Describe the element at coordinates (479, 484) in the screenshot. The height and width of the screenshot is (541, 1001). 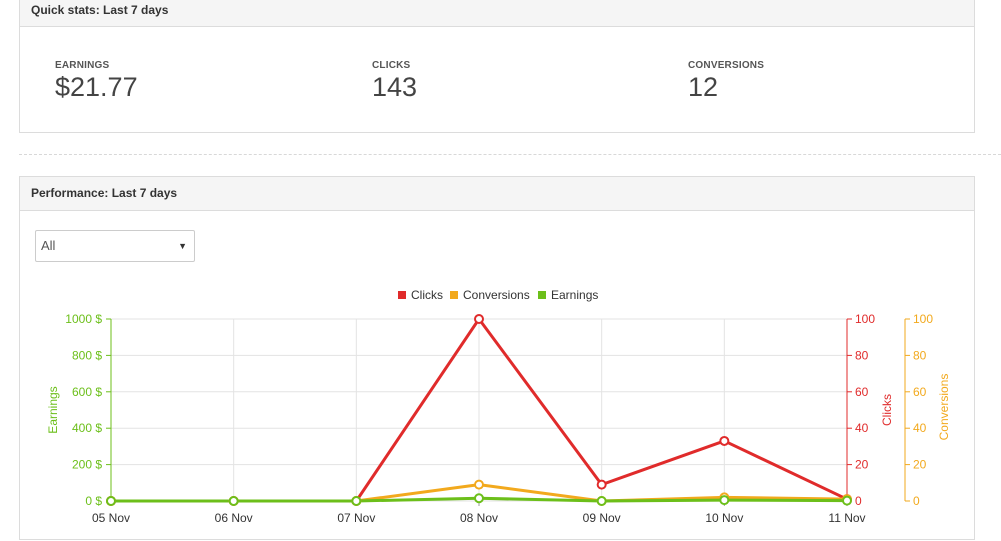
I see `data-point-conversions` at that location.